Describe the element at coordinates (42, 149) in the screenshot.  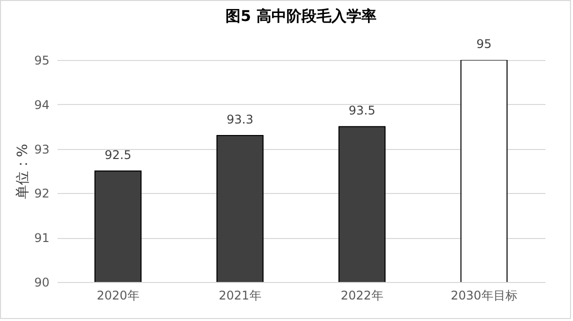
I see `y-tick-label: 93` at that location.